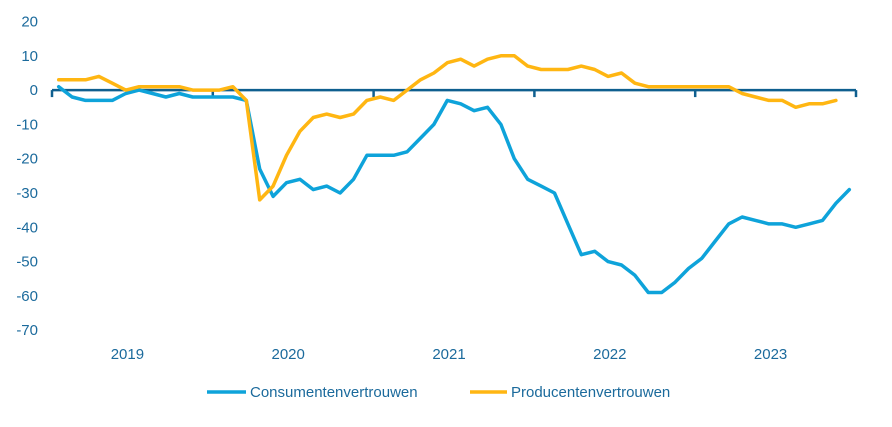 The width and height of the screenshot is (892, 427). Describe the element at coordinates (27, 193) in the screenshot. I see `y-tick-label: -30` at that location.